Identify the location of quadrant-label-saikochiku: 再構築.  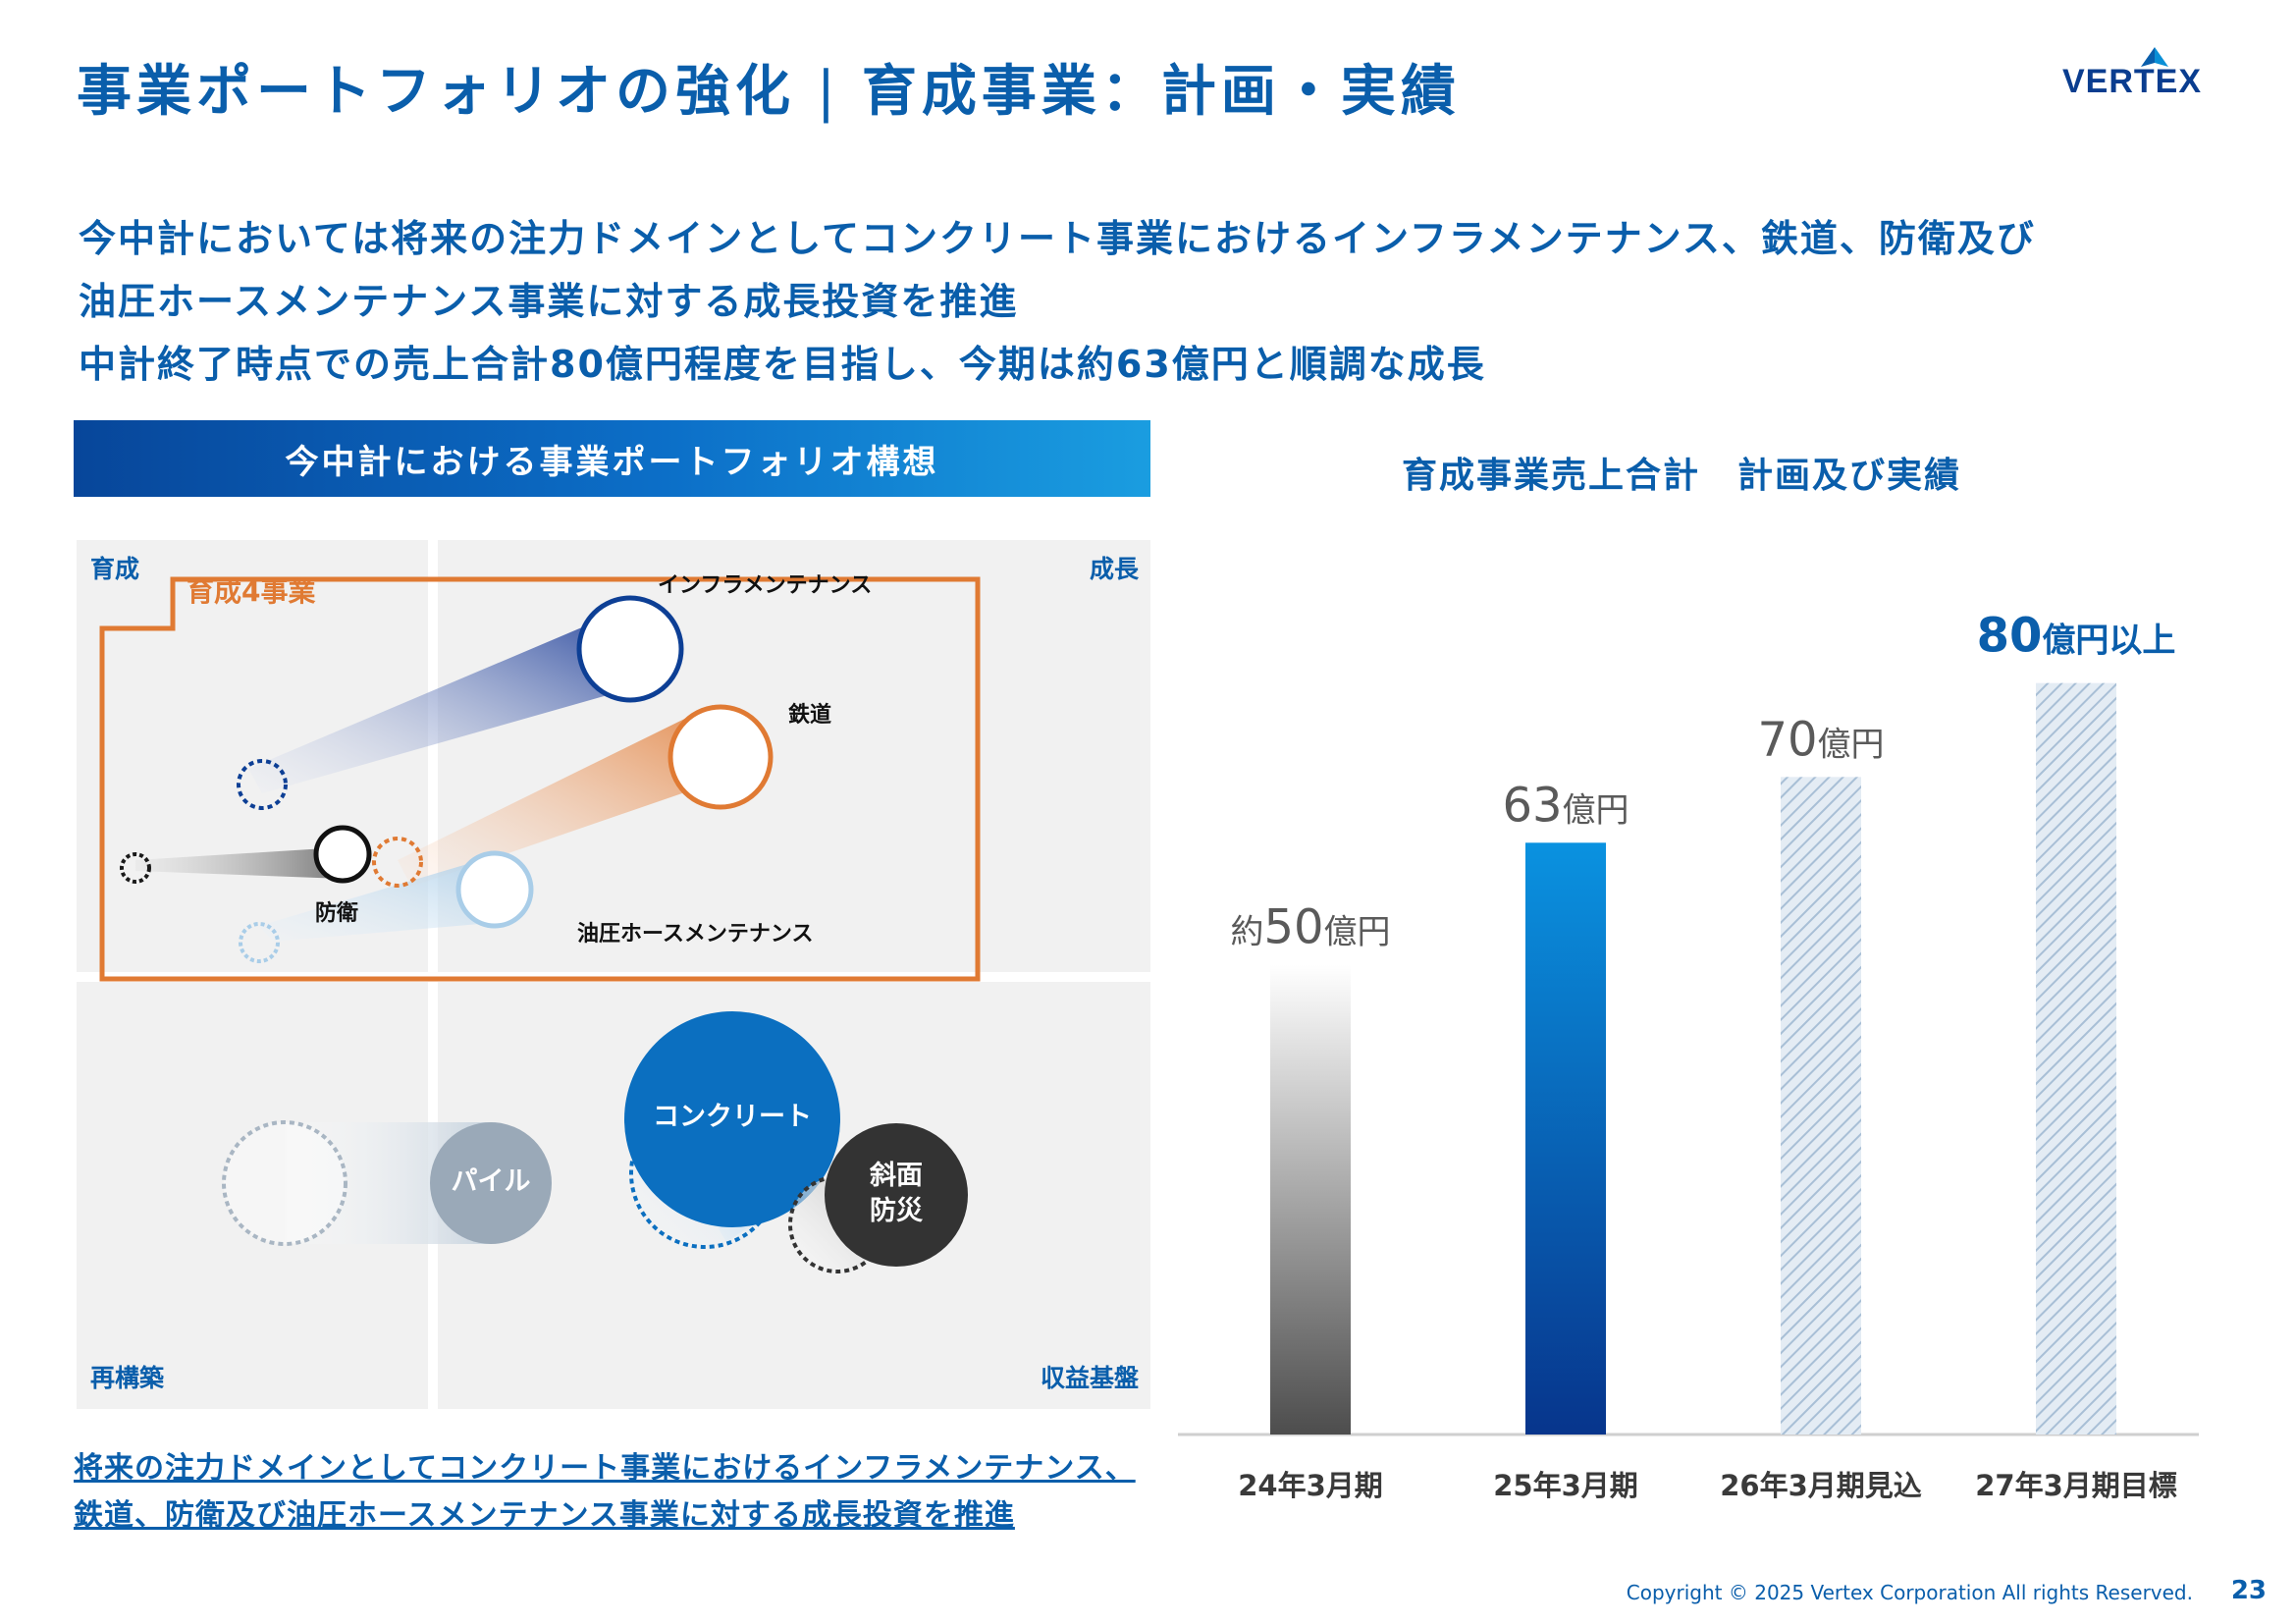
(127, 1378).